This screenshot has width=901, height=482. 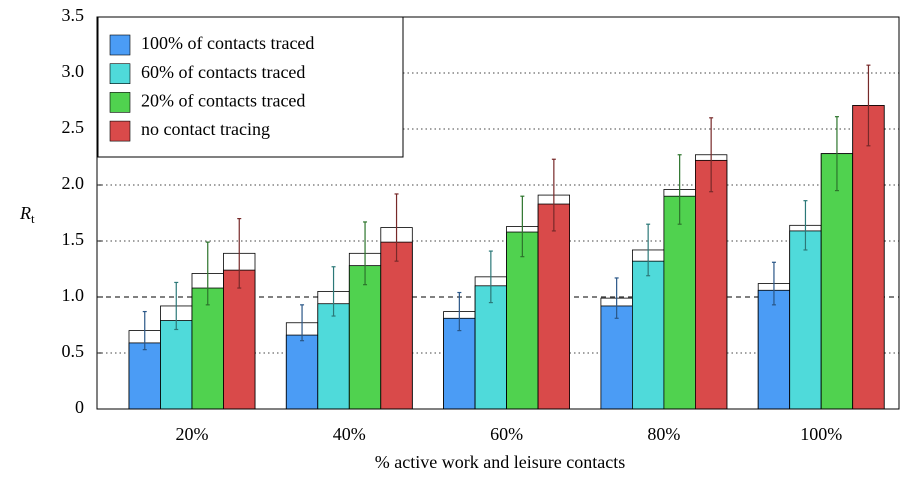 What do you see at coordinates (205, 129) in the screenshot?
I see `legend-label: no contact tracing` at bounding box center [205, 129].